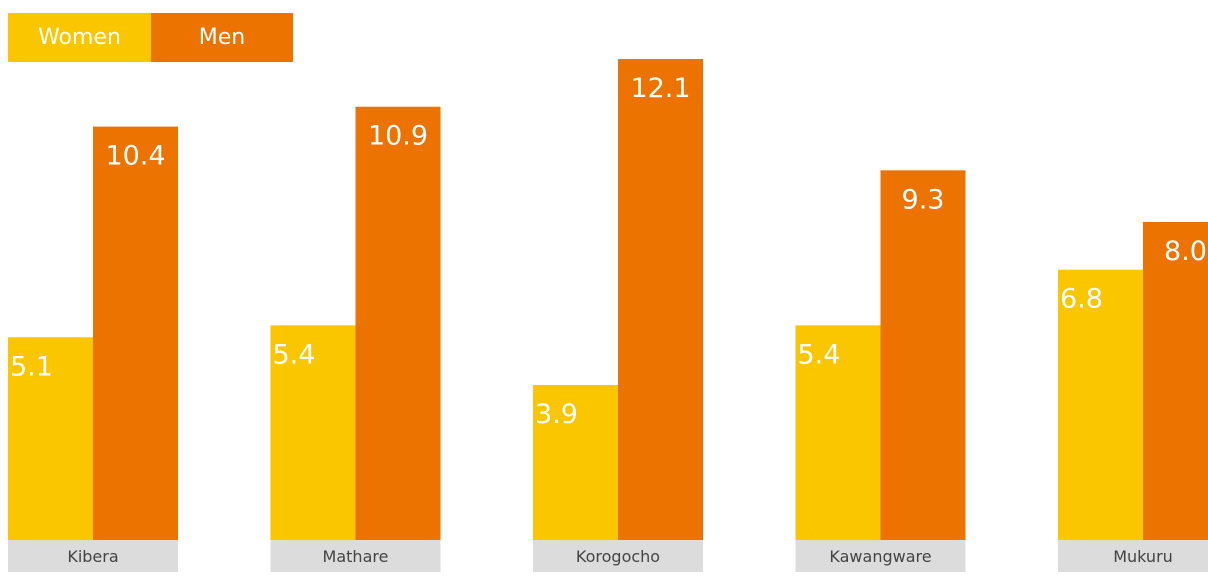 The height and width of the screenshot is (578, 1208). I want to click on value-label-men-mathare: 10.9, so click(398, 136).